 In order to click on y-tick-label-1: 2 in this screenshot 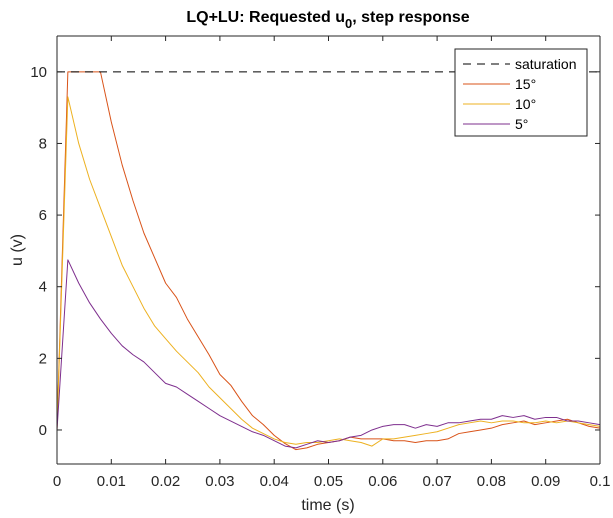, I will do `click(43, 358)`.